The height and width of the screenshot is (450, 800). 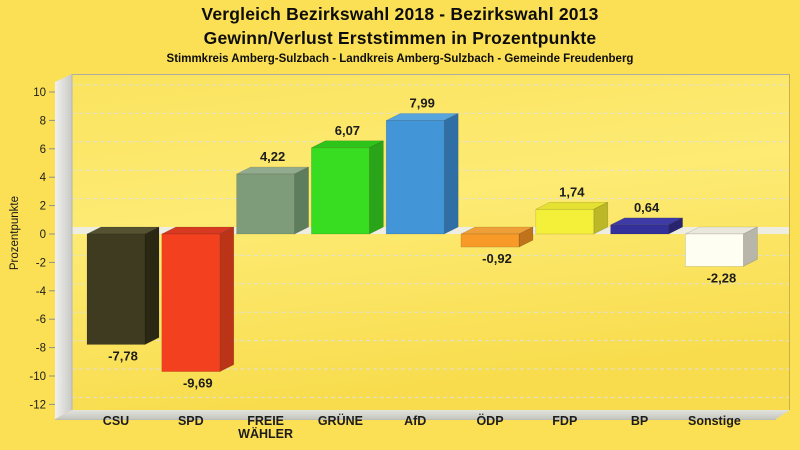 What do you see at coordinates (340, 191) in the screenshot?
I see `bar-grne-front` at bounding box center [340, 191].